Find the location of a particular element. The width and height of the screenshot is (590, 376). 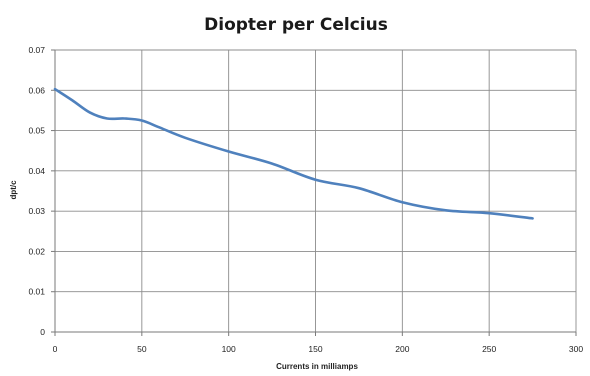

y-tick-label: 0.04 is located at coordinates (36, 171).